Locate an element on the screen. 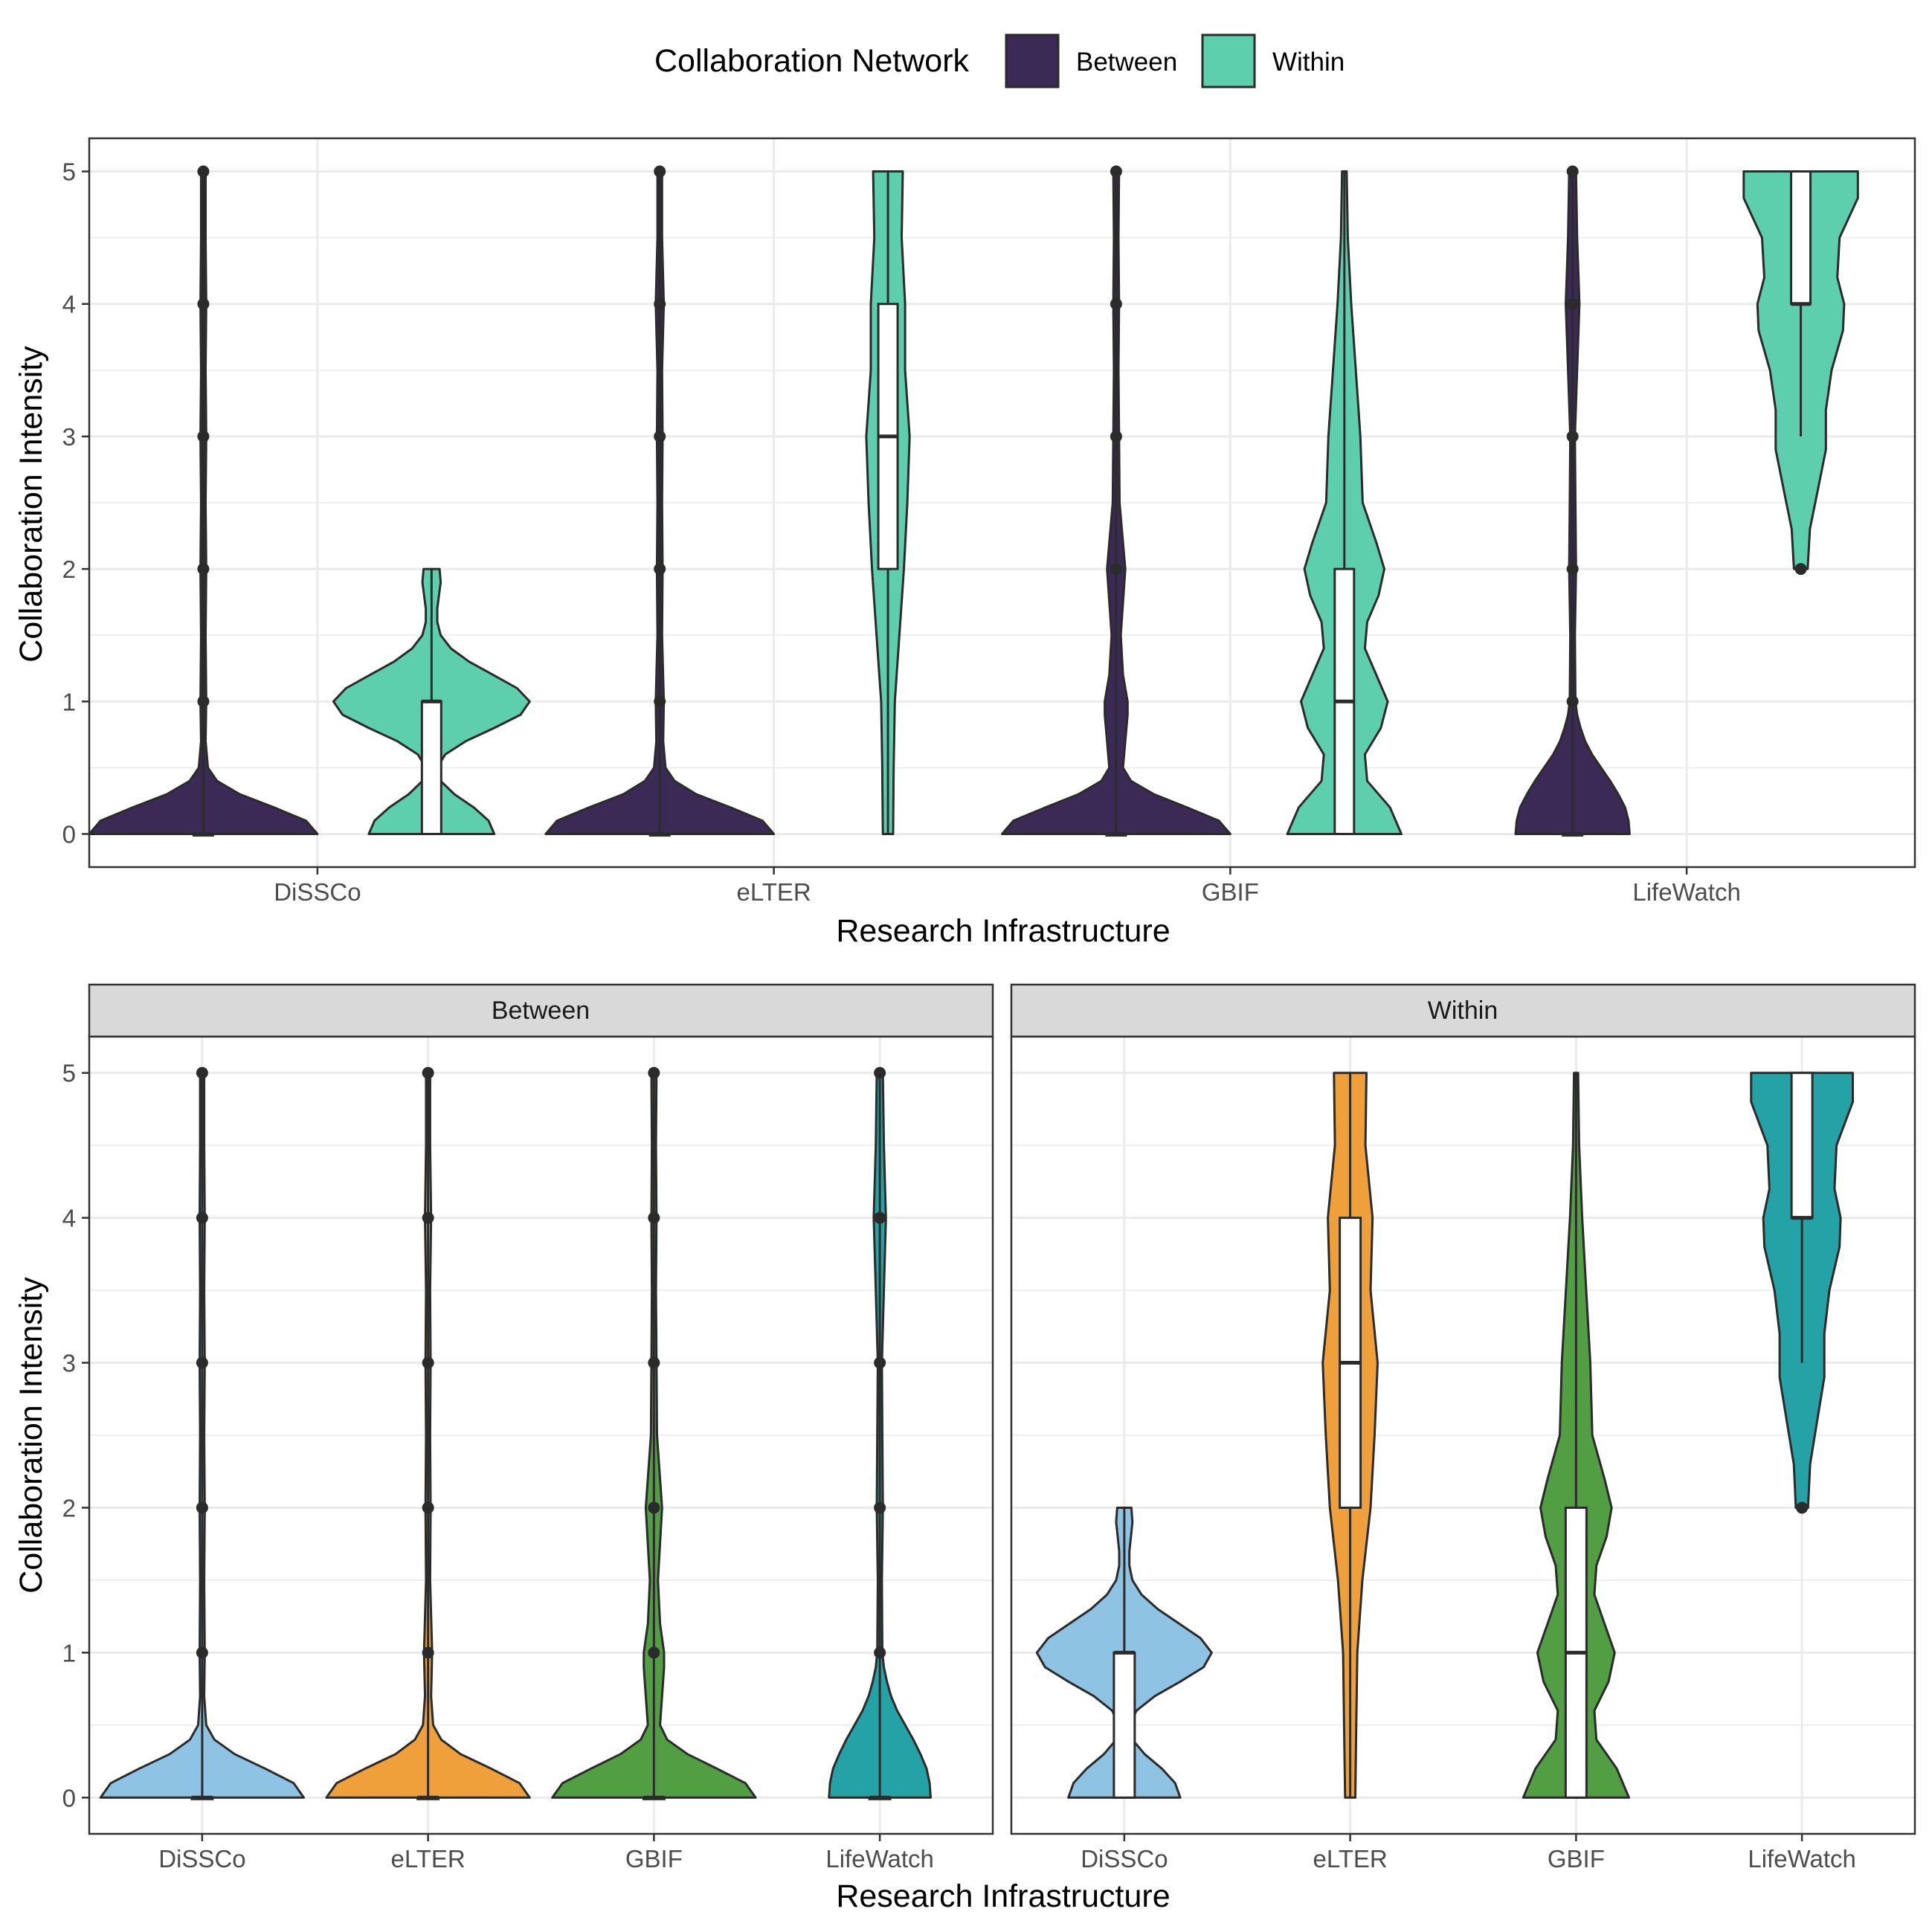  legend-label-within: Within is located at coordinates (1308, 62).